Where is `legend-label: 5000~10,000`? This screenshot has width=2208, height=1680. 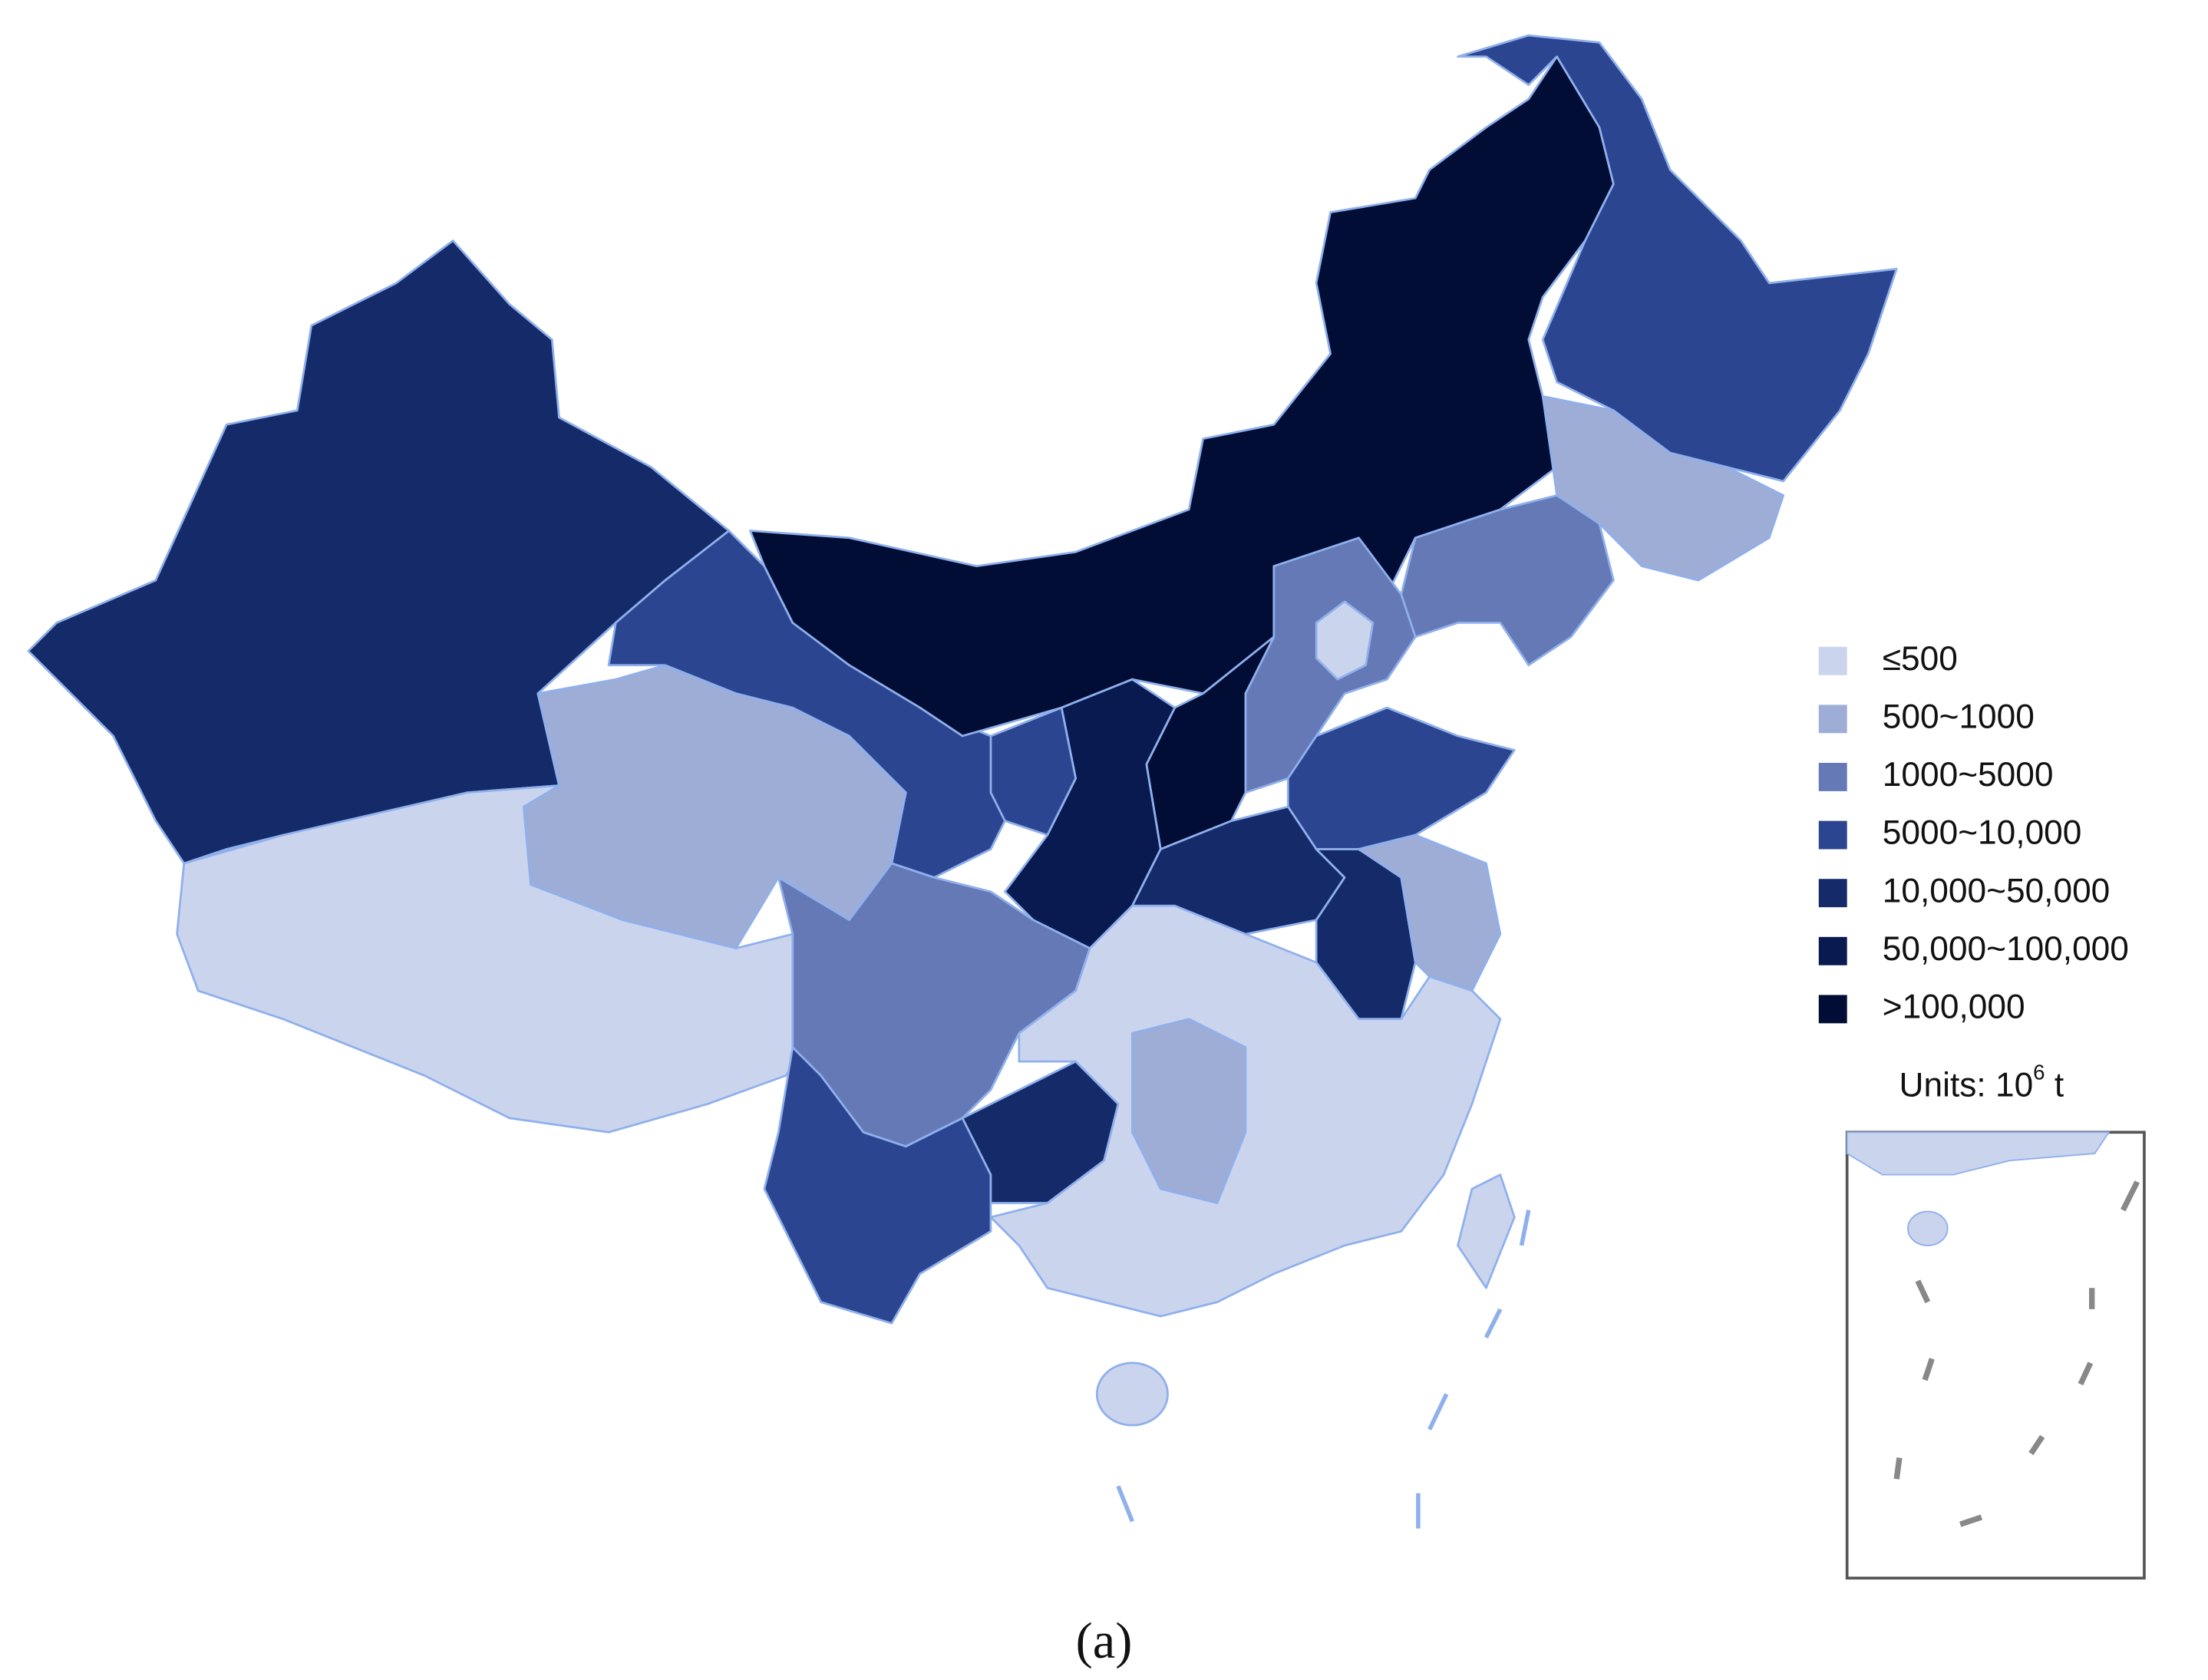 legend-label: 5000~10,000 is located at coordinates (1982, 833).